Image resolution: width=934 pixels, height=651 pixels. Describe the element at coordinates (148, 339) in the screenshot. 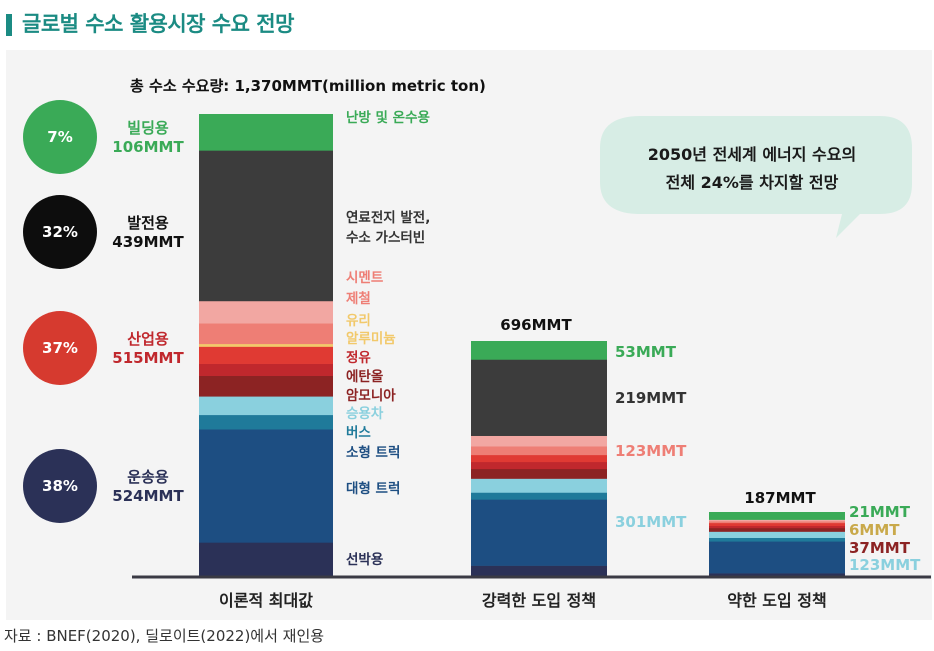

I see `group-name: 산업용` at that location.